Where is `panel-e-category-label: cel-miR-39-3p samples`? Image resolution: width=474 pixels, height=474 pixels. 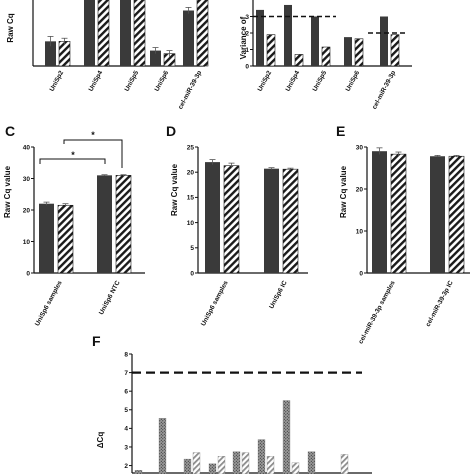
panel-e-category-label: cel-miR-39-3p samples is located at coordinates (377, 312).